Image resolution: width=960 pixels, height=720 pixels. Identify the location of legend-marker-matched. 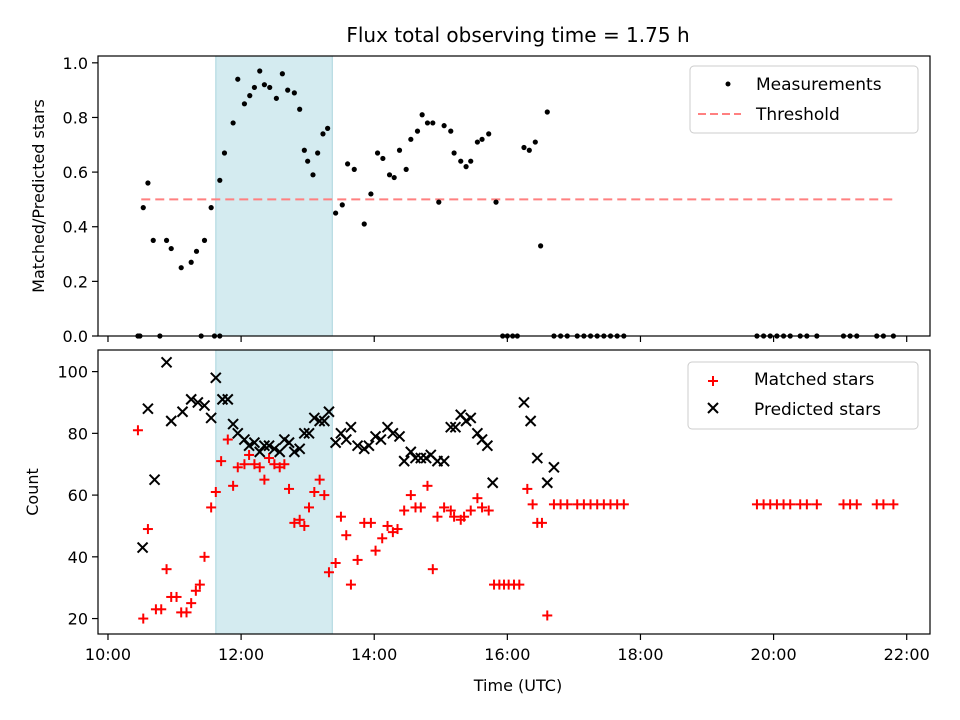
(713, 381).